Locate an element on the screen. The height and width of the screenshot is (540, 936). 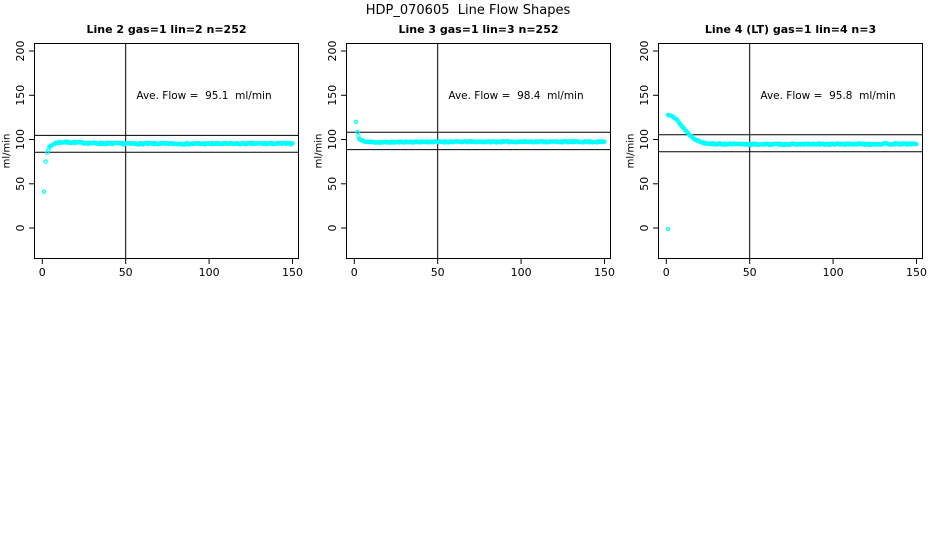
ave-flow-annotation: Ave. Flow = 95.1 ml/min is located at coordinates (204, 96).